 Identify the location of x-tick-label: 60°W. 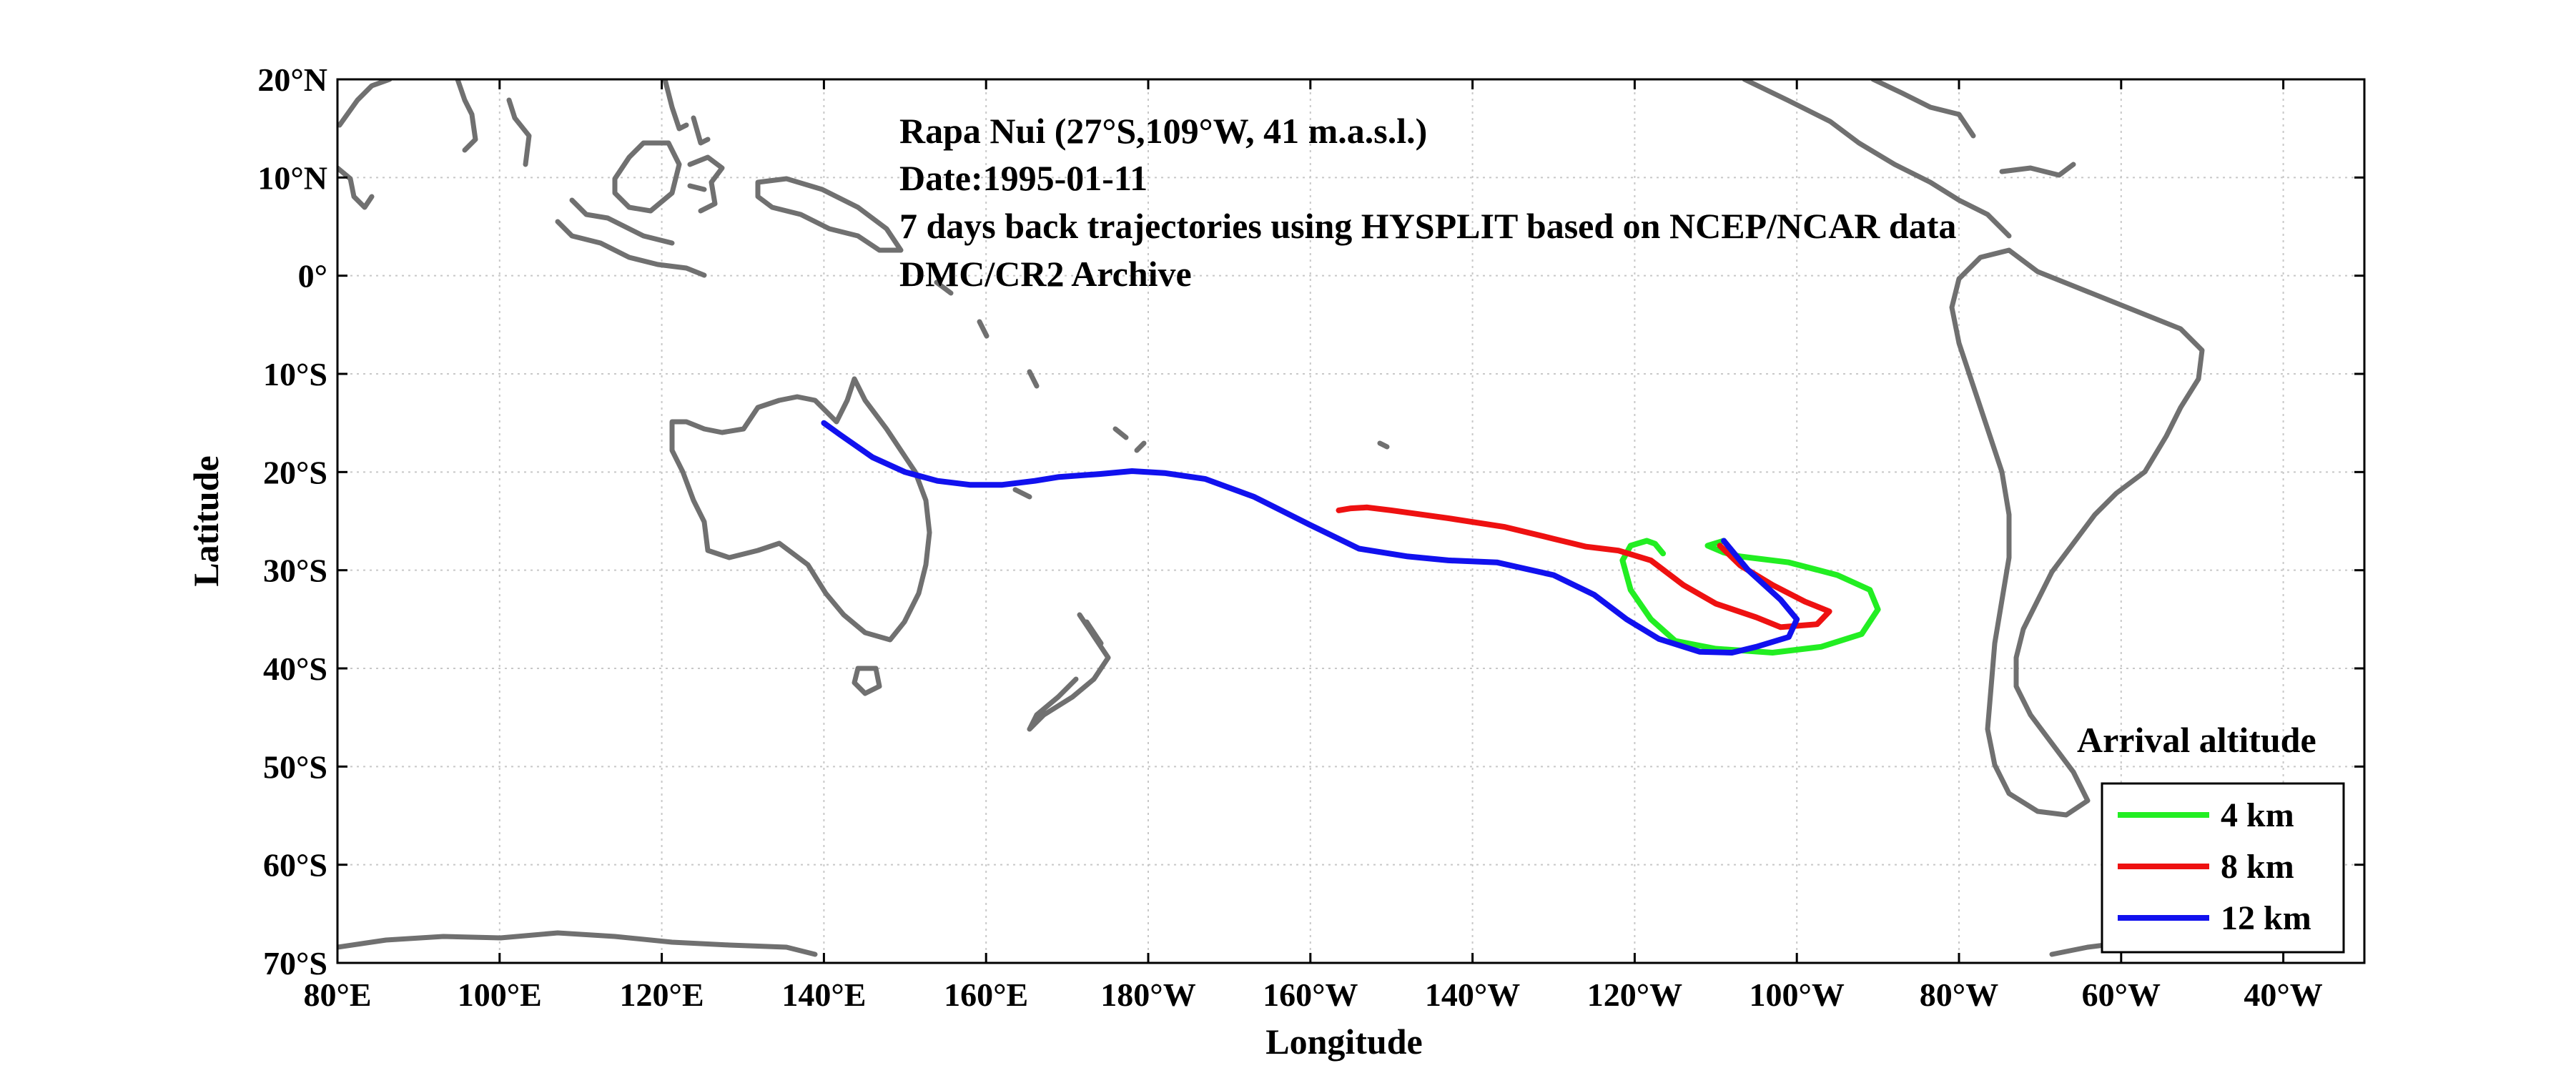
(2121, 994).